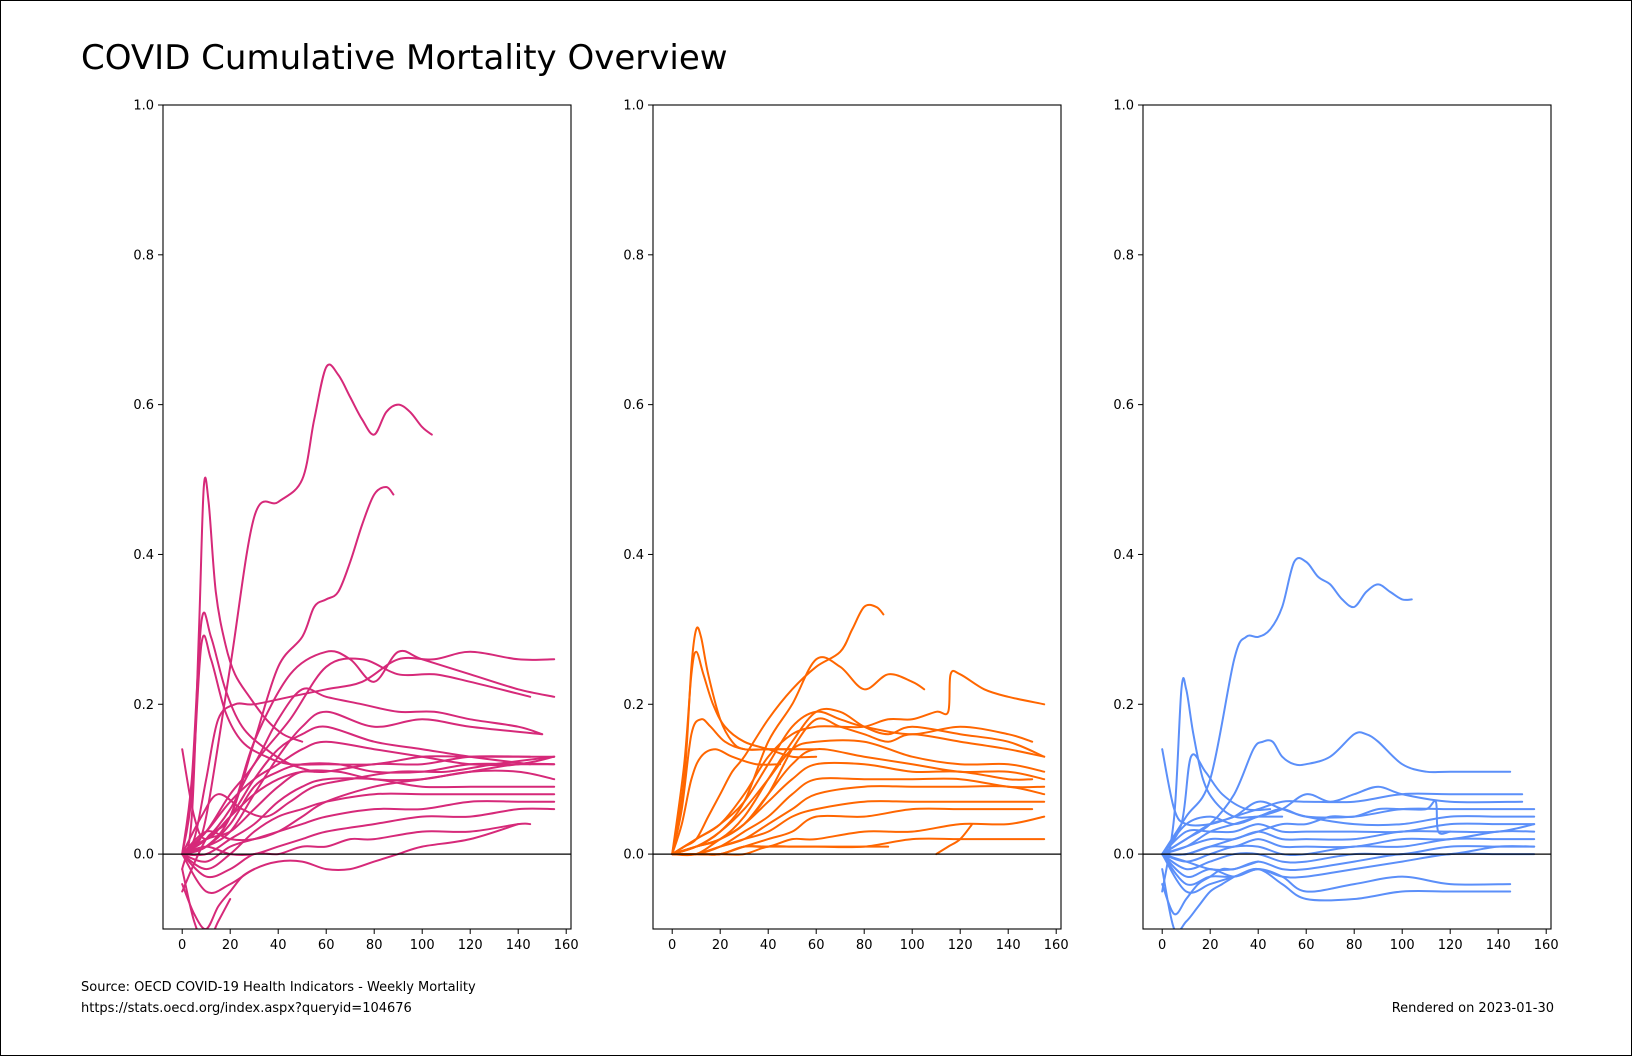 This screenshot has height=1056, width=1632. Describe the element at coordinates (404, 58) in the screenshot. I see `figure-title: COVID Cumulative Mortality Overview` at that location.